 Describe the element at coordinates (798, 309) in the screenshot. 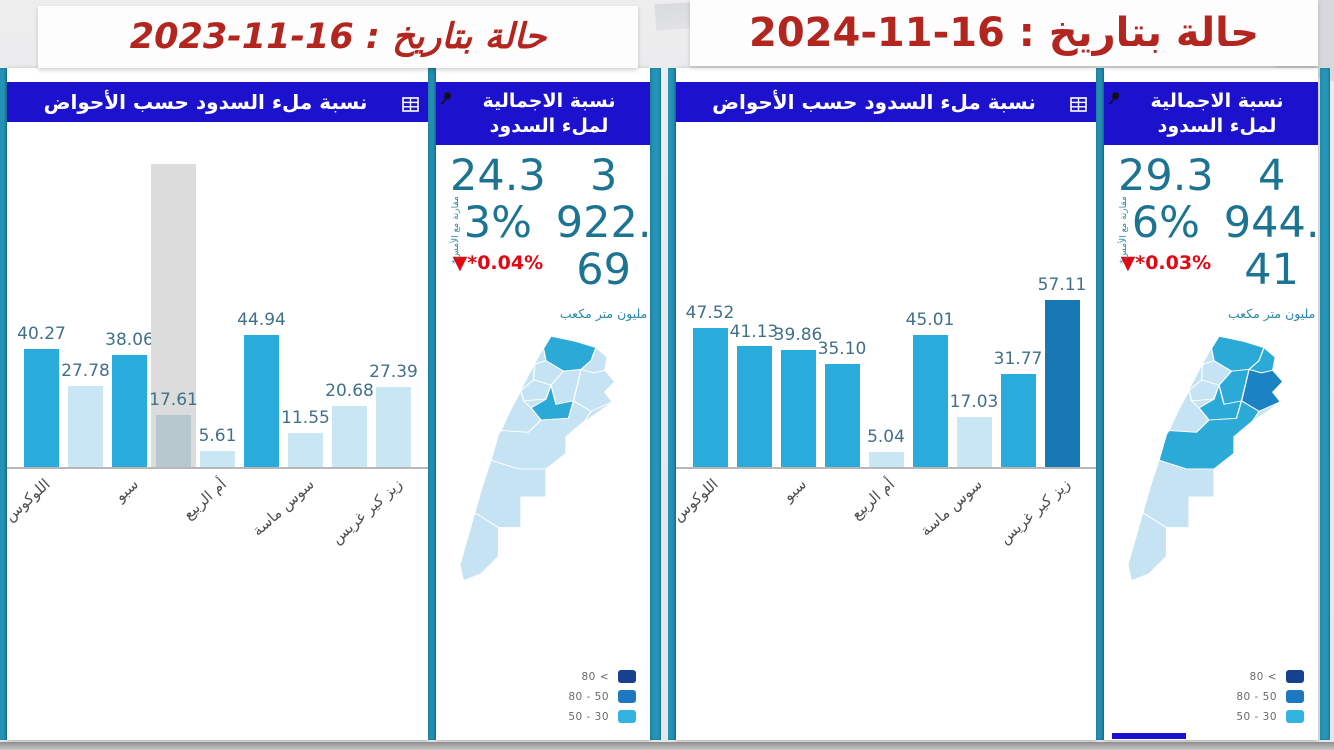

I see `bar-سبو: 39.86` at that location.